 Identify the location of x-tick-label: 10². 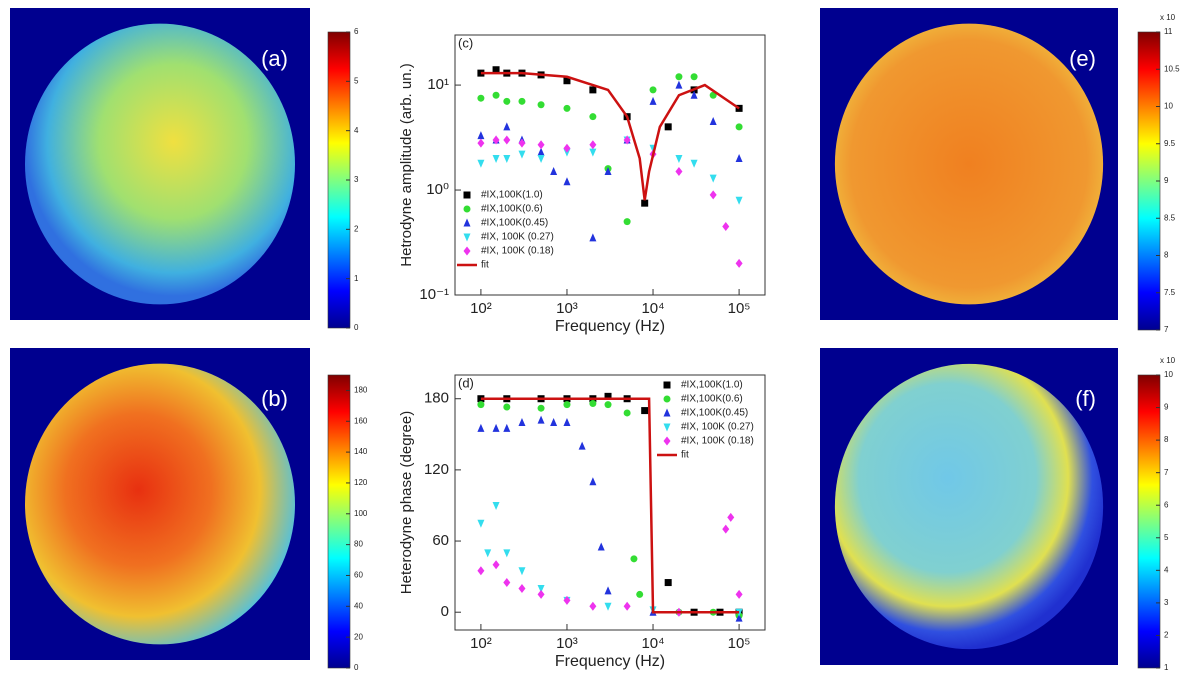
(481, 308).